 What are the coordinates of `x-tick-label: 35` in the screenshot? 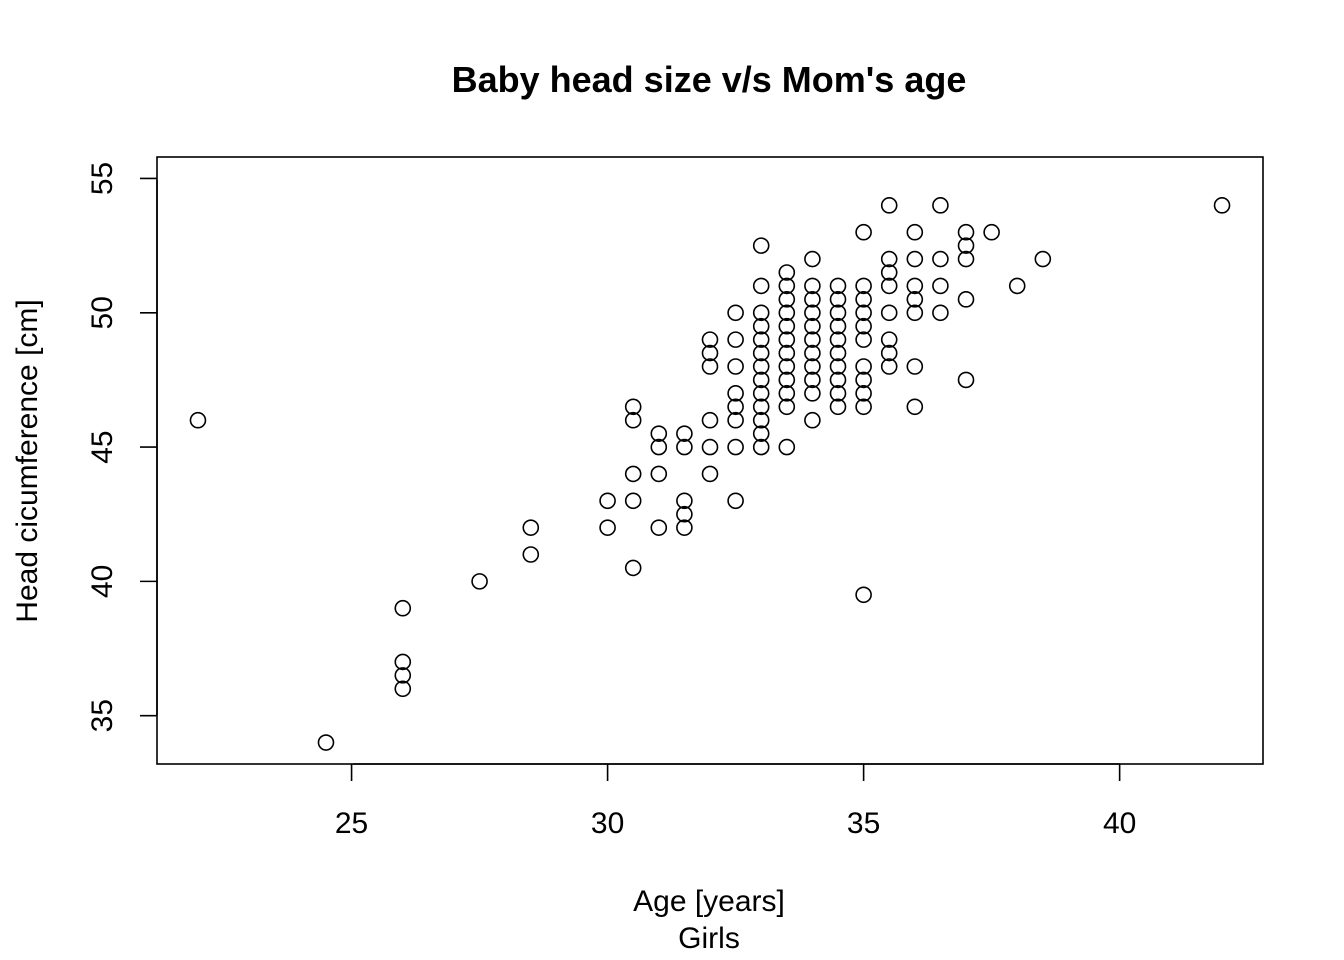 It's located at (863, 823).